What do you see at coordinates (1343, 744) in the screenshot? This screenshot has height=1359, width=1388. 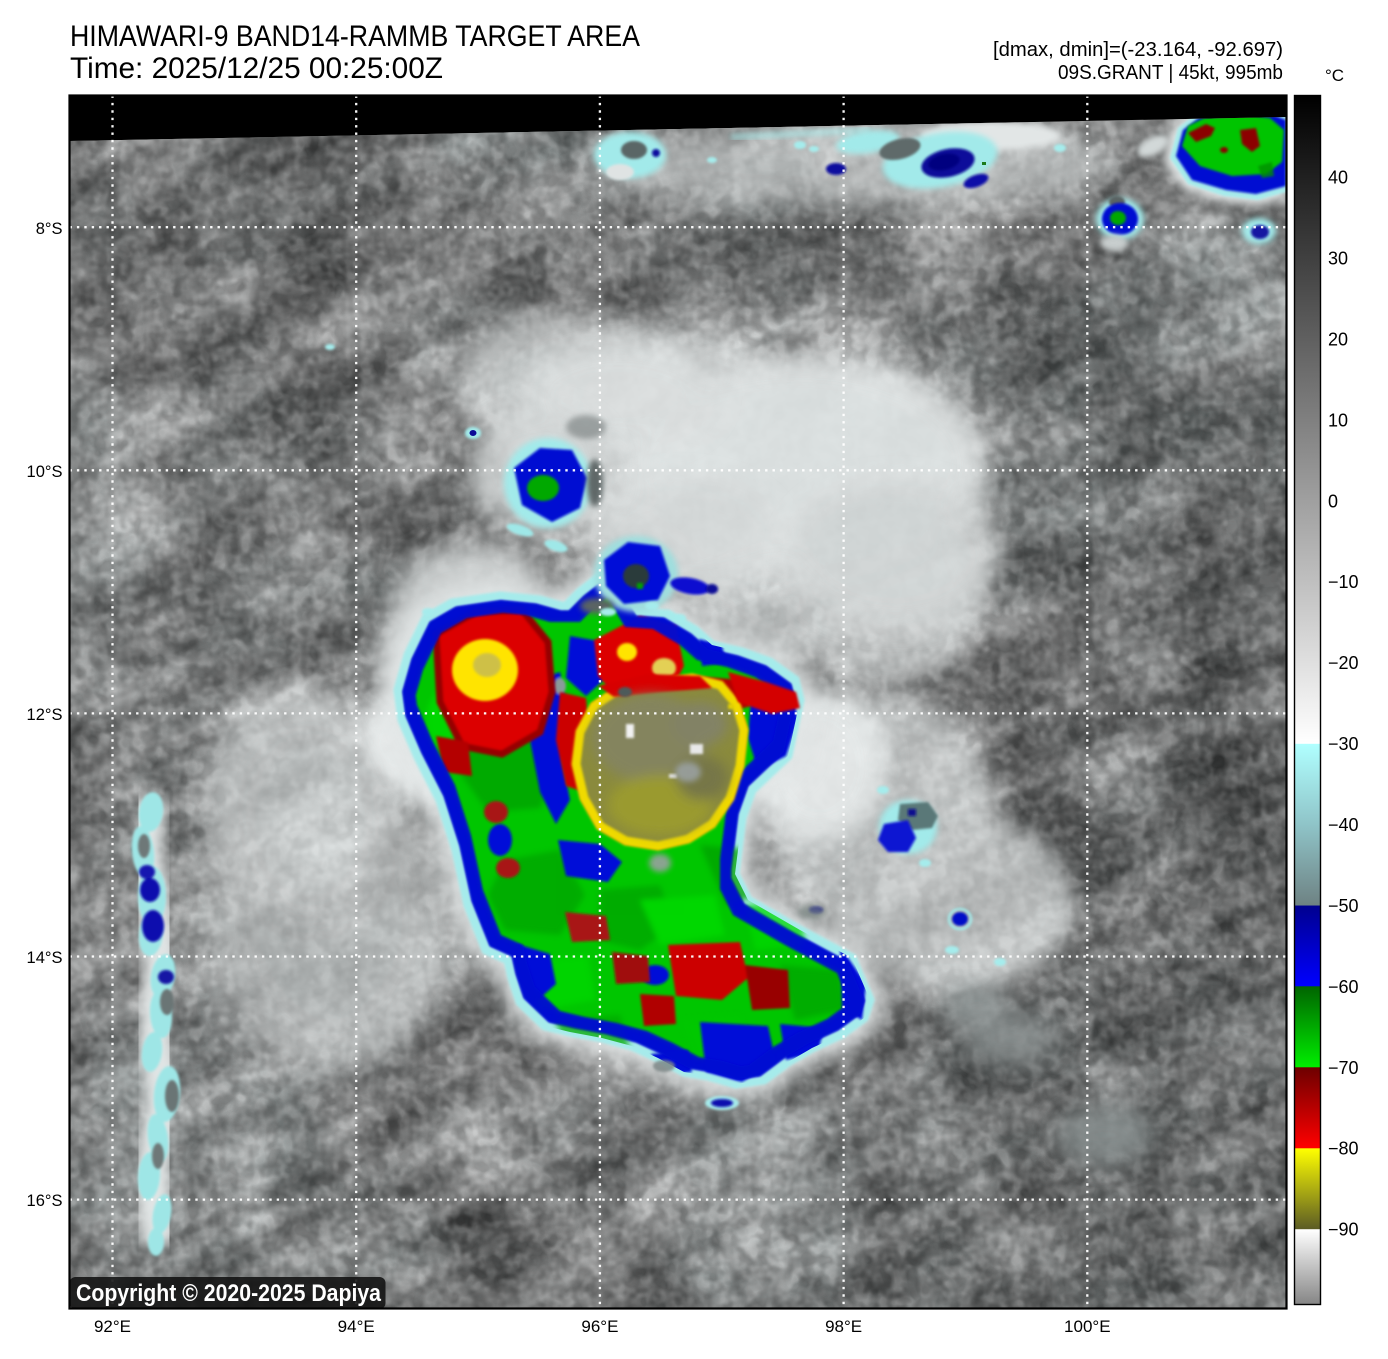 I see `svg-text: −30` at bounding box center [1343, 744].